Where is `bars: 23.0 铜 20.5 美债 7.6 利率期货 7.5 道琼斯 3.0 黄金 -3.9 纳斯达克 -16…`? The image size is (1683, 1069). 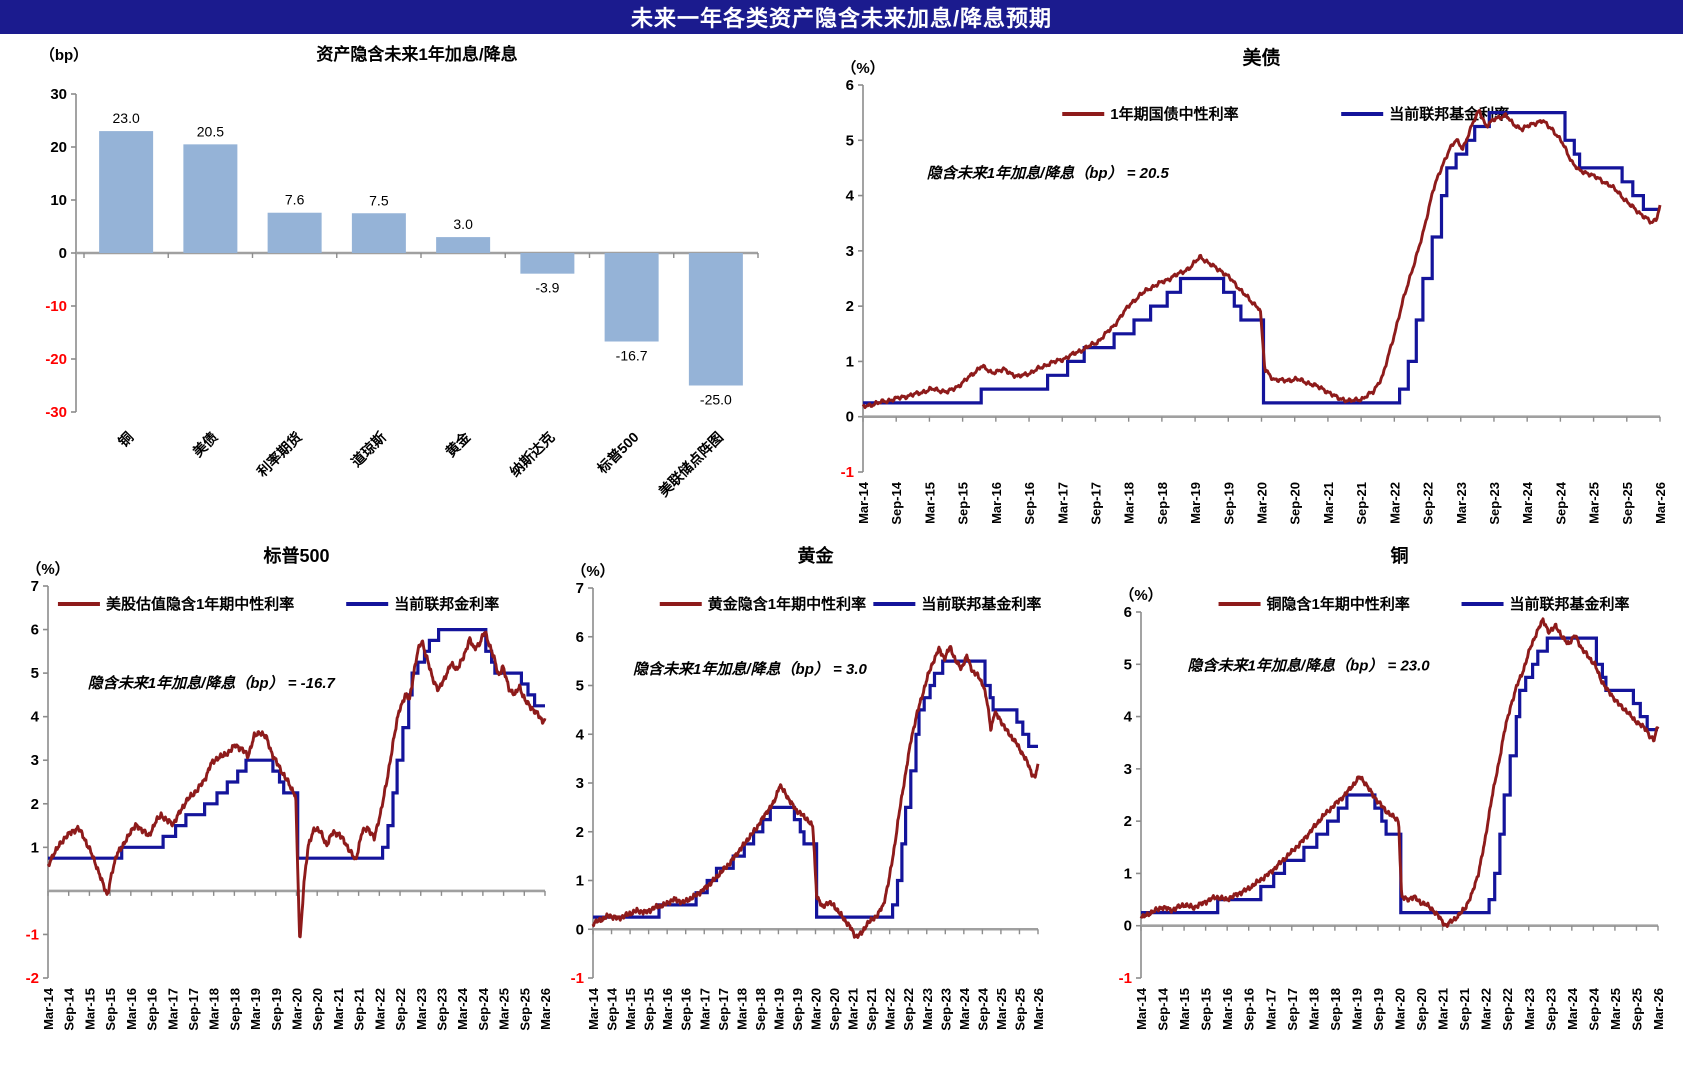
bars: 23.0 铜 20.5 美债 7.6 利率期货 7.5 道琼斯 3.0 黄金 -3.9 纳斯达克 -16… is located at coordinates (421, 305).